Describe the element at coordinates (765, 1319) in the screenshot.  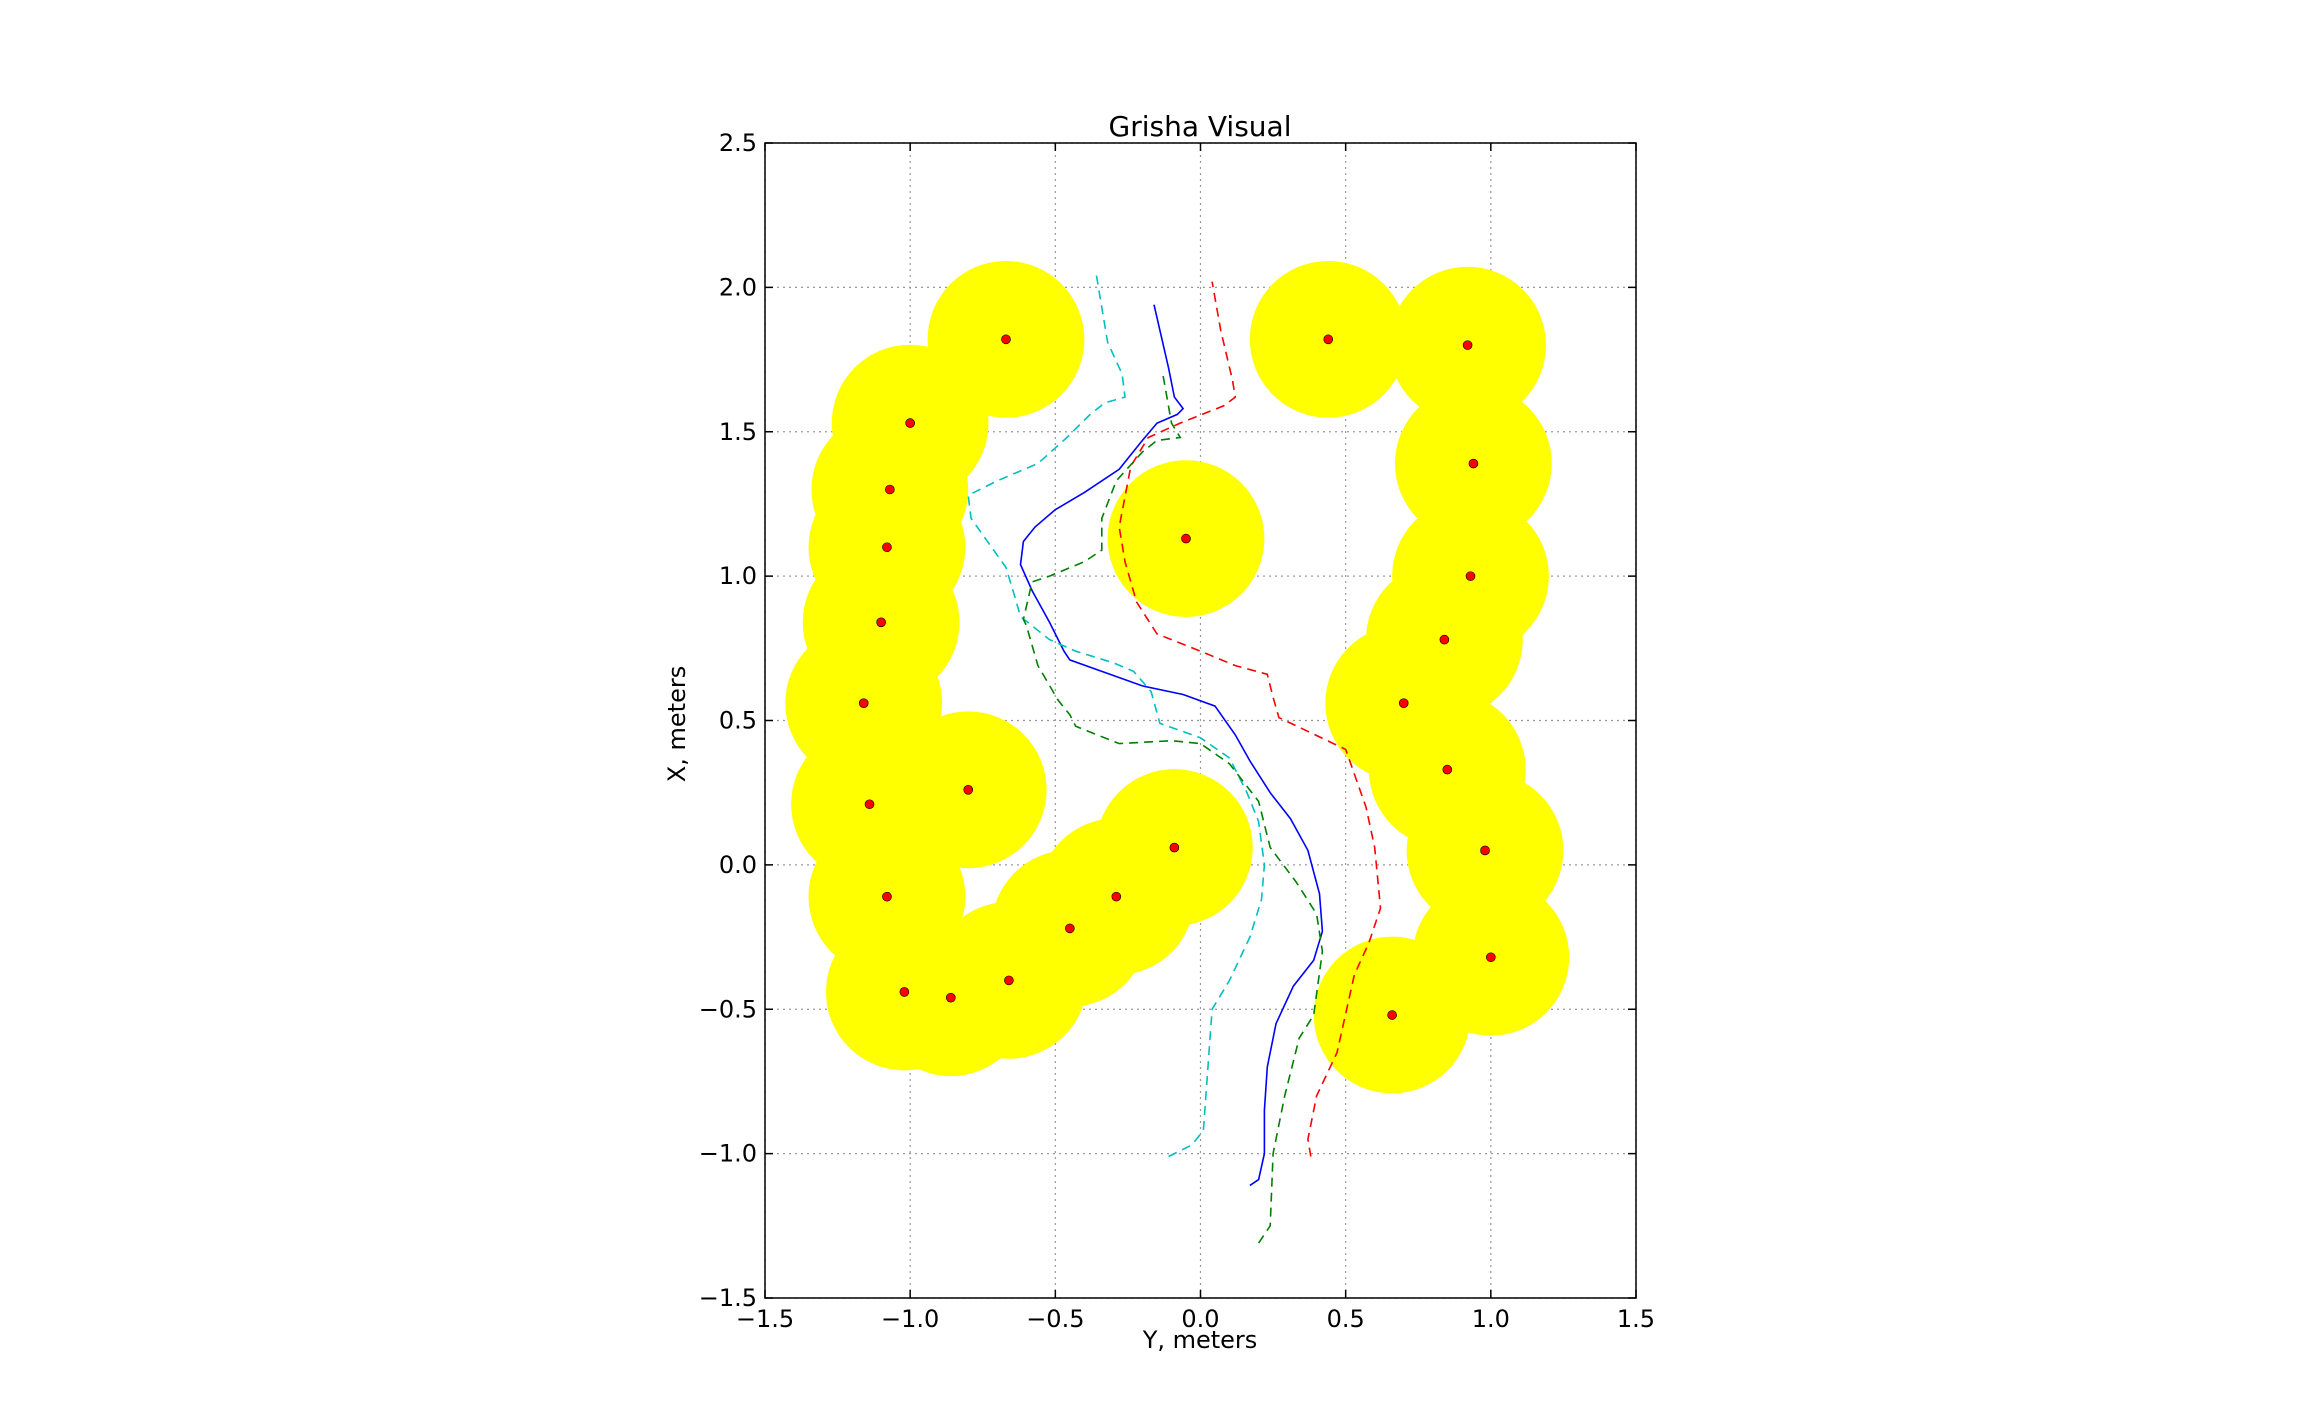
I see `x-tick-label: −1.5` at that location.